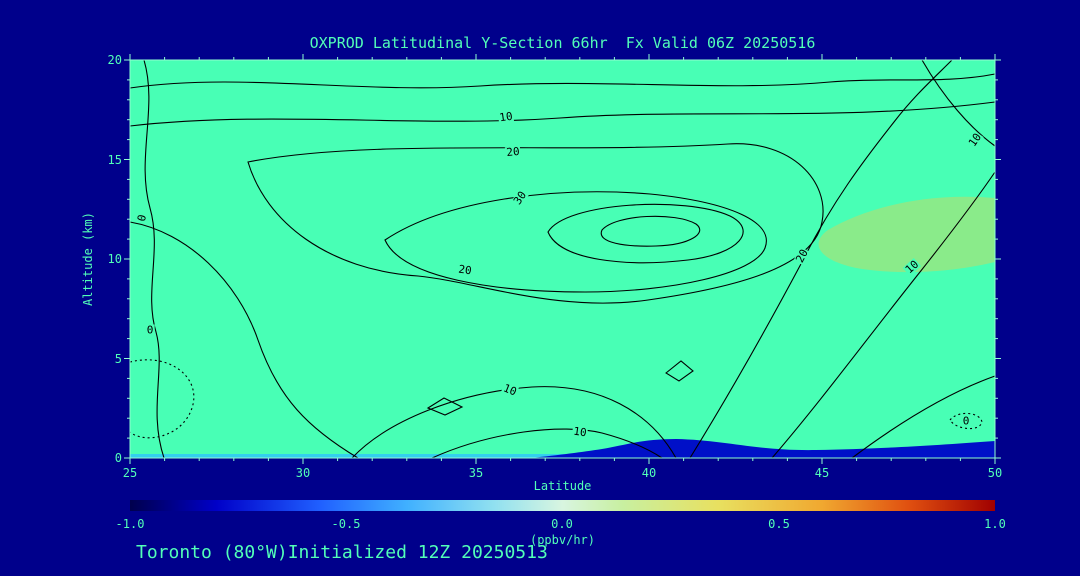 Image resolution: width=1080 pixels, height=576 pixels. Describe the element at coordinates (114, 259) in the screenshot. I see `y-tick-label: 10` at that location.